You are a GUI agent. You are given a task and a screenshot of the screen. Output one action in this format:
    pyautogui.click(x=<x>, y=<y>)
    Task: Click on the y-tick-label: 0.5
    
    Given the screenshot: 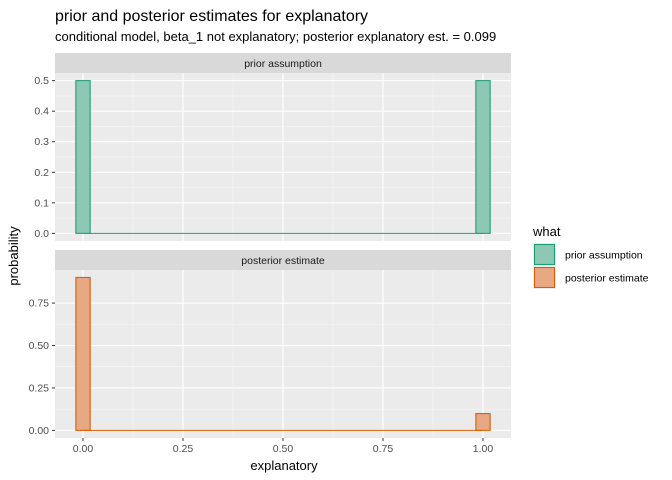 What is the action you would take?
    pyautogui.click(x=41, y=81)
    